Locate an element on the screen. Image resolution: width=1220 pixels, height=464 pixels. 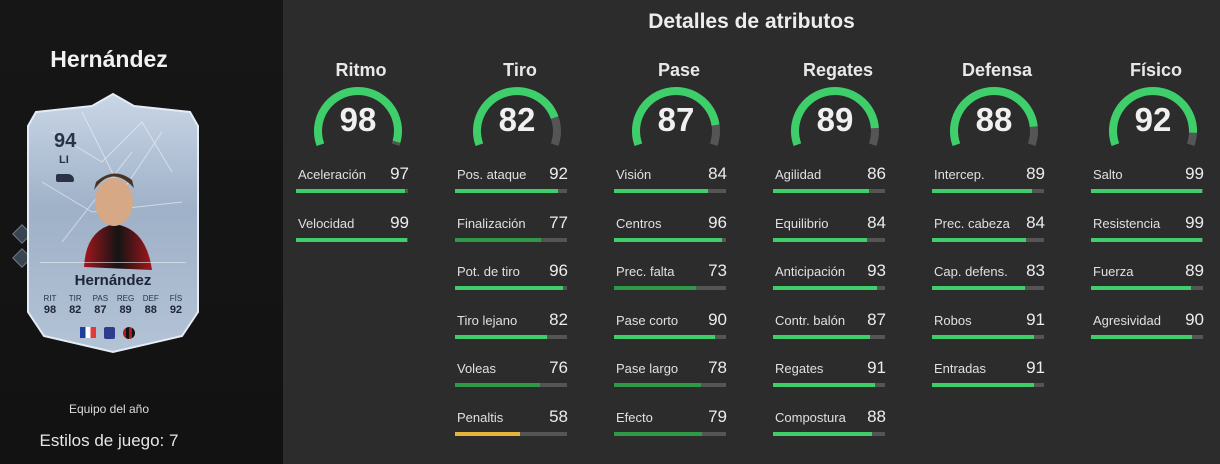
attribute-name: Tiro lejano is located at coordinates (487, 320).